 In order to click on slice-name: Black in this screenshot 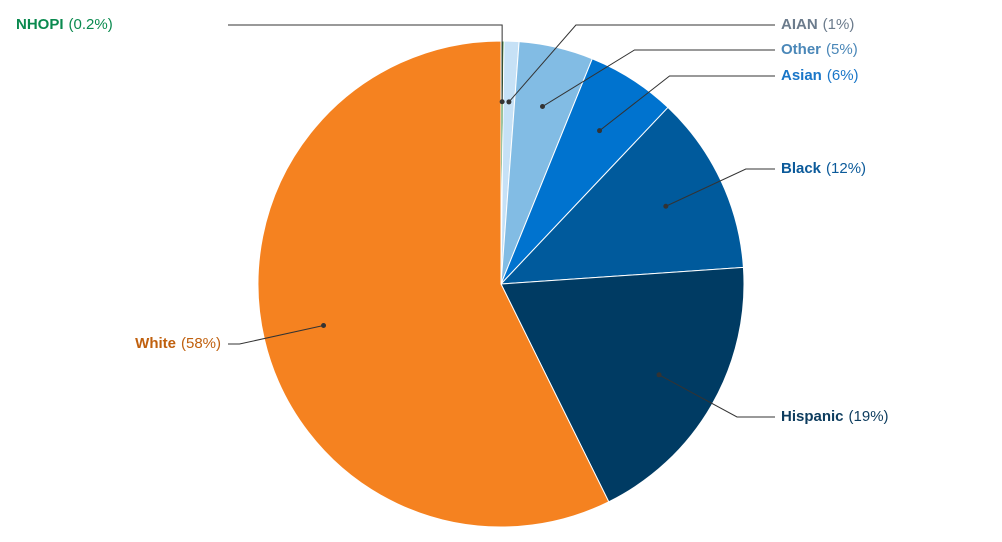, I will do `click(801, 168)`.